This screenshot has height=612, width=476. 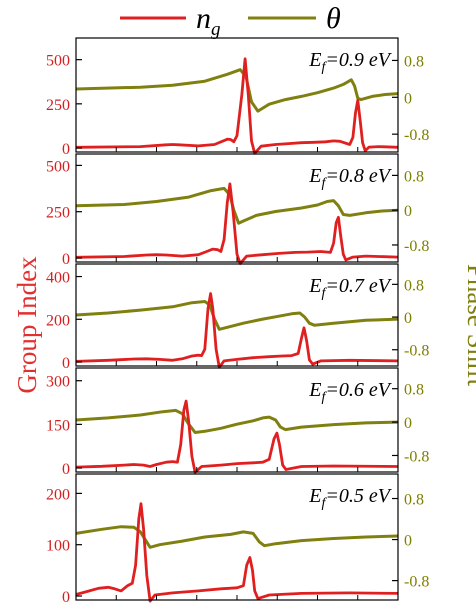 I want to click on left-tick-label: 150, so click(x=58, y=425).